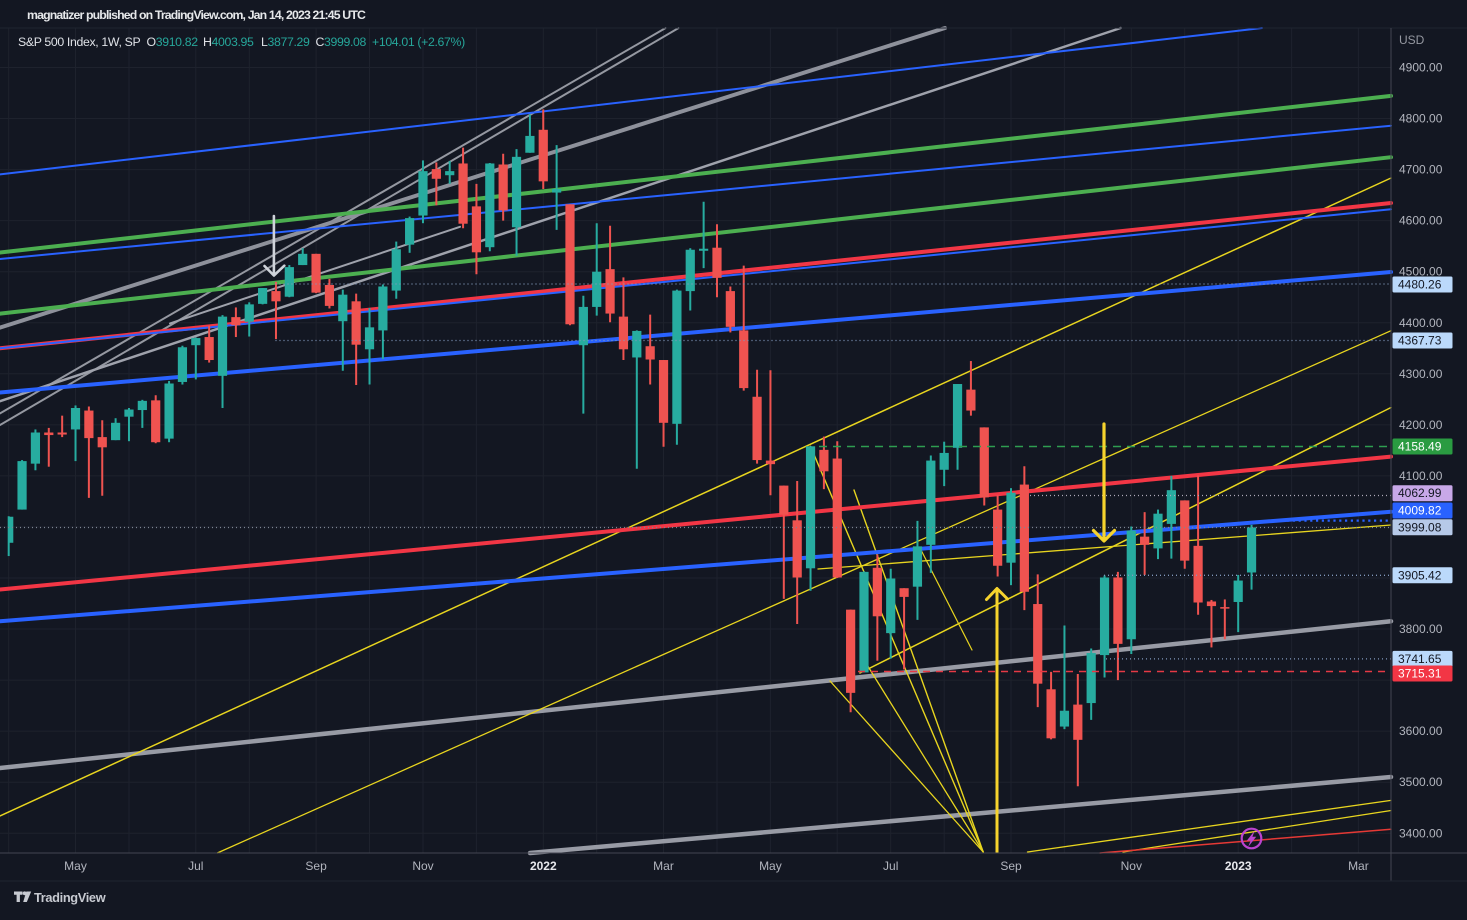 The image size is (1467, 920). Describe the element at coordinates (173, 42) in the screenshot. I see `svg-text: O3910.82` at that location.